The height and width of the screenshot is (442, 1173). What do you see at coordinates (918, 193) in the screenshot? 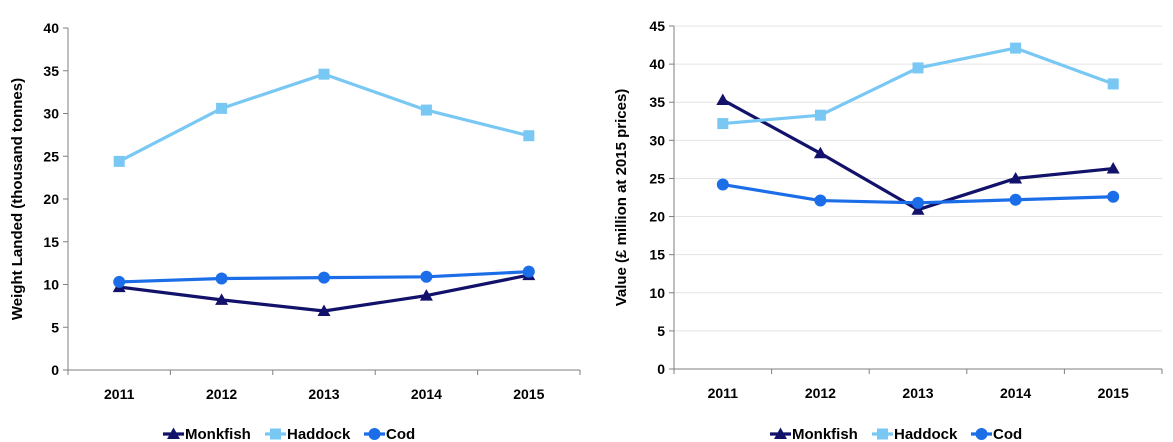
I see `value-series-cod` at bounding box center [918, 193].